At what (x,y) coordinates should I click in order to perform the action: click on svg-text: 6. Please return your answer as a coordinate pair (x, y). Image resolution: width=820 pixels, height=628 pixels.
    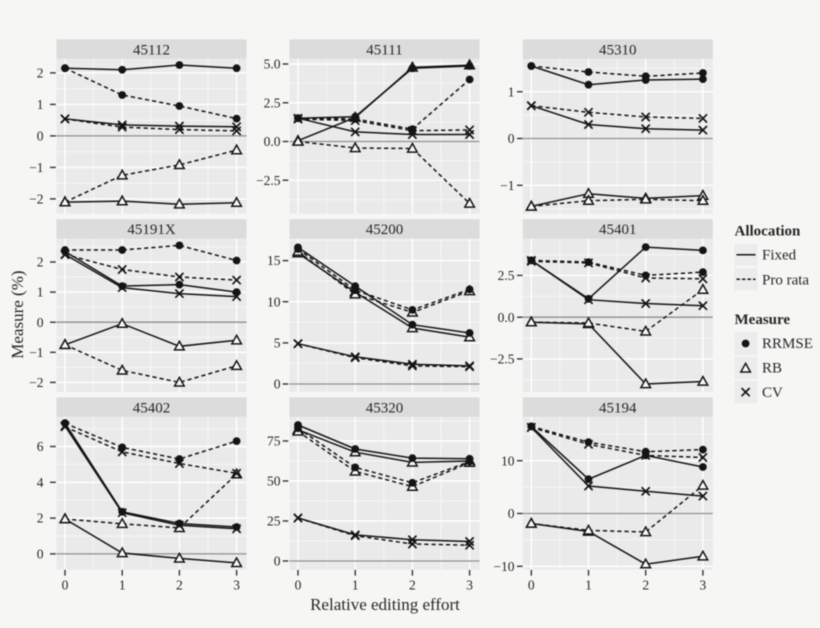
    Looking at the image, I should click on (40, 446).